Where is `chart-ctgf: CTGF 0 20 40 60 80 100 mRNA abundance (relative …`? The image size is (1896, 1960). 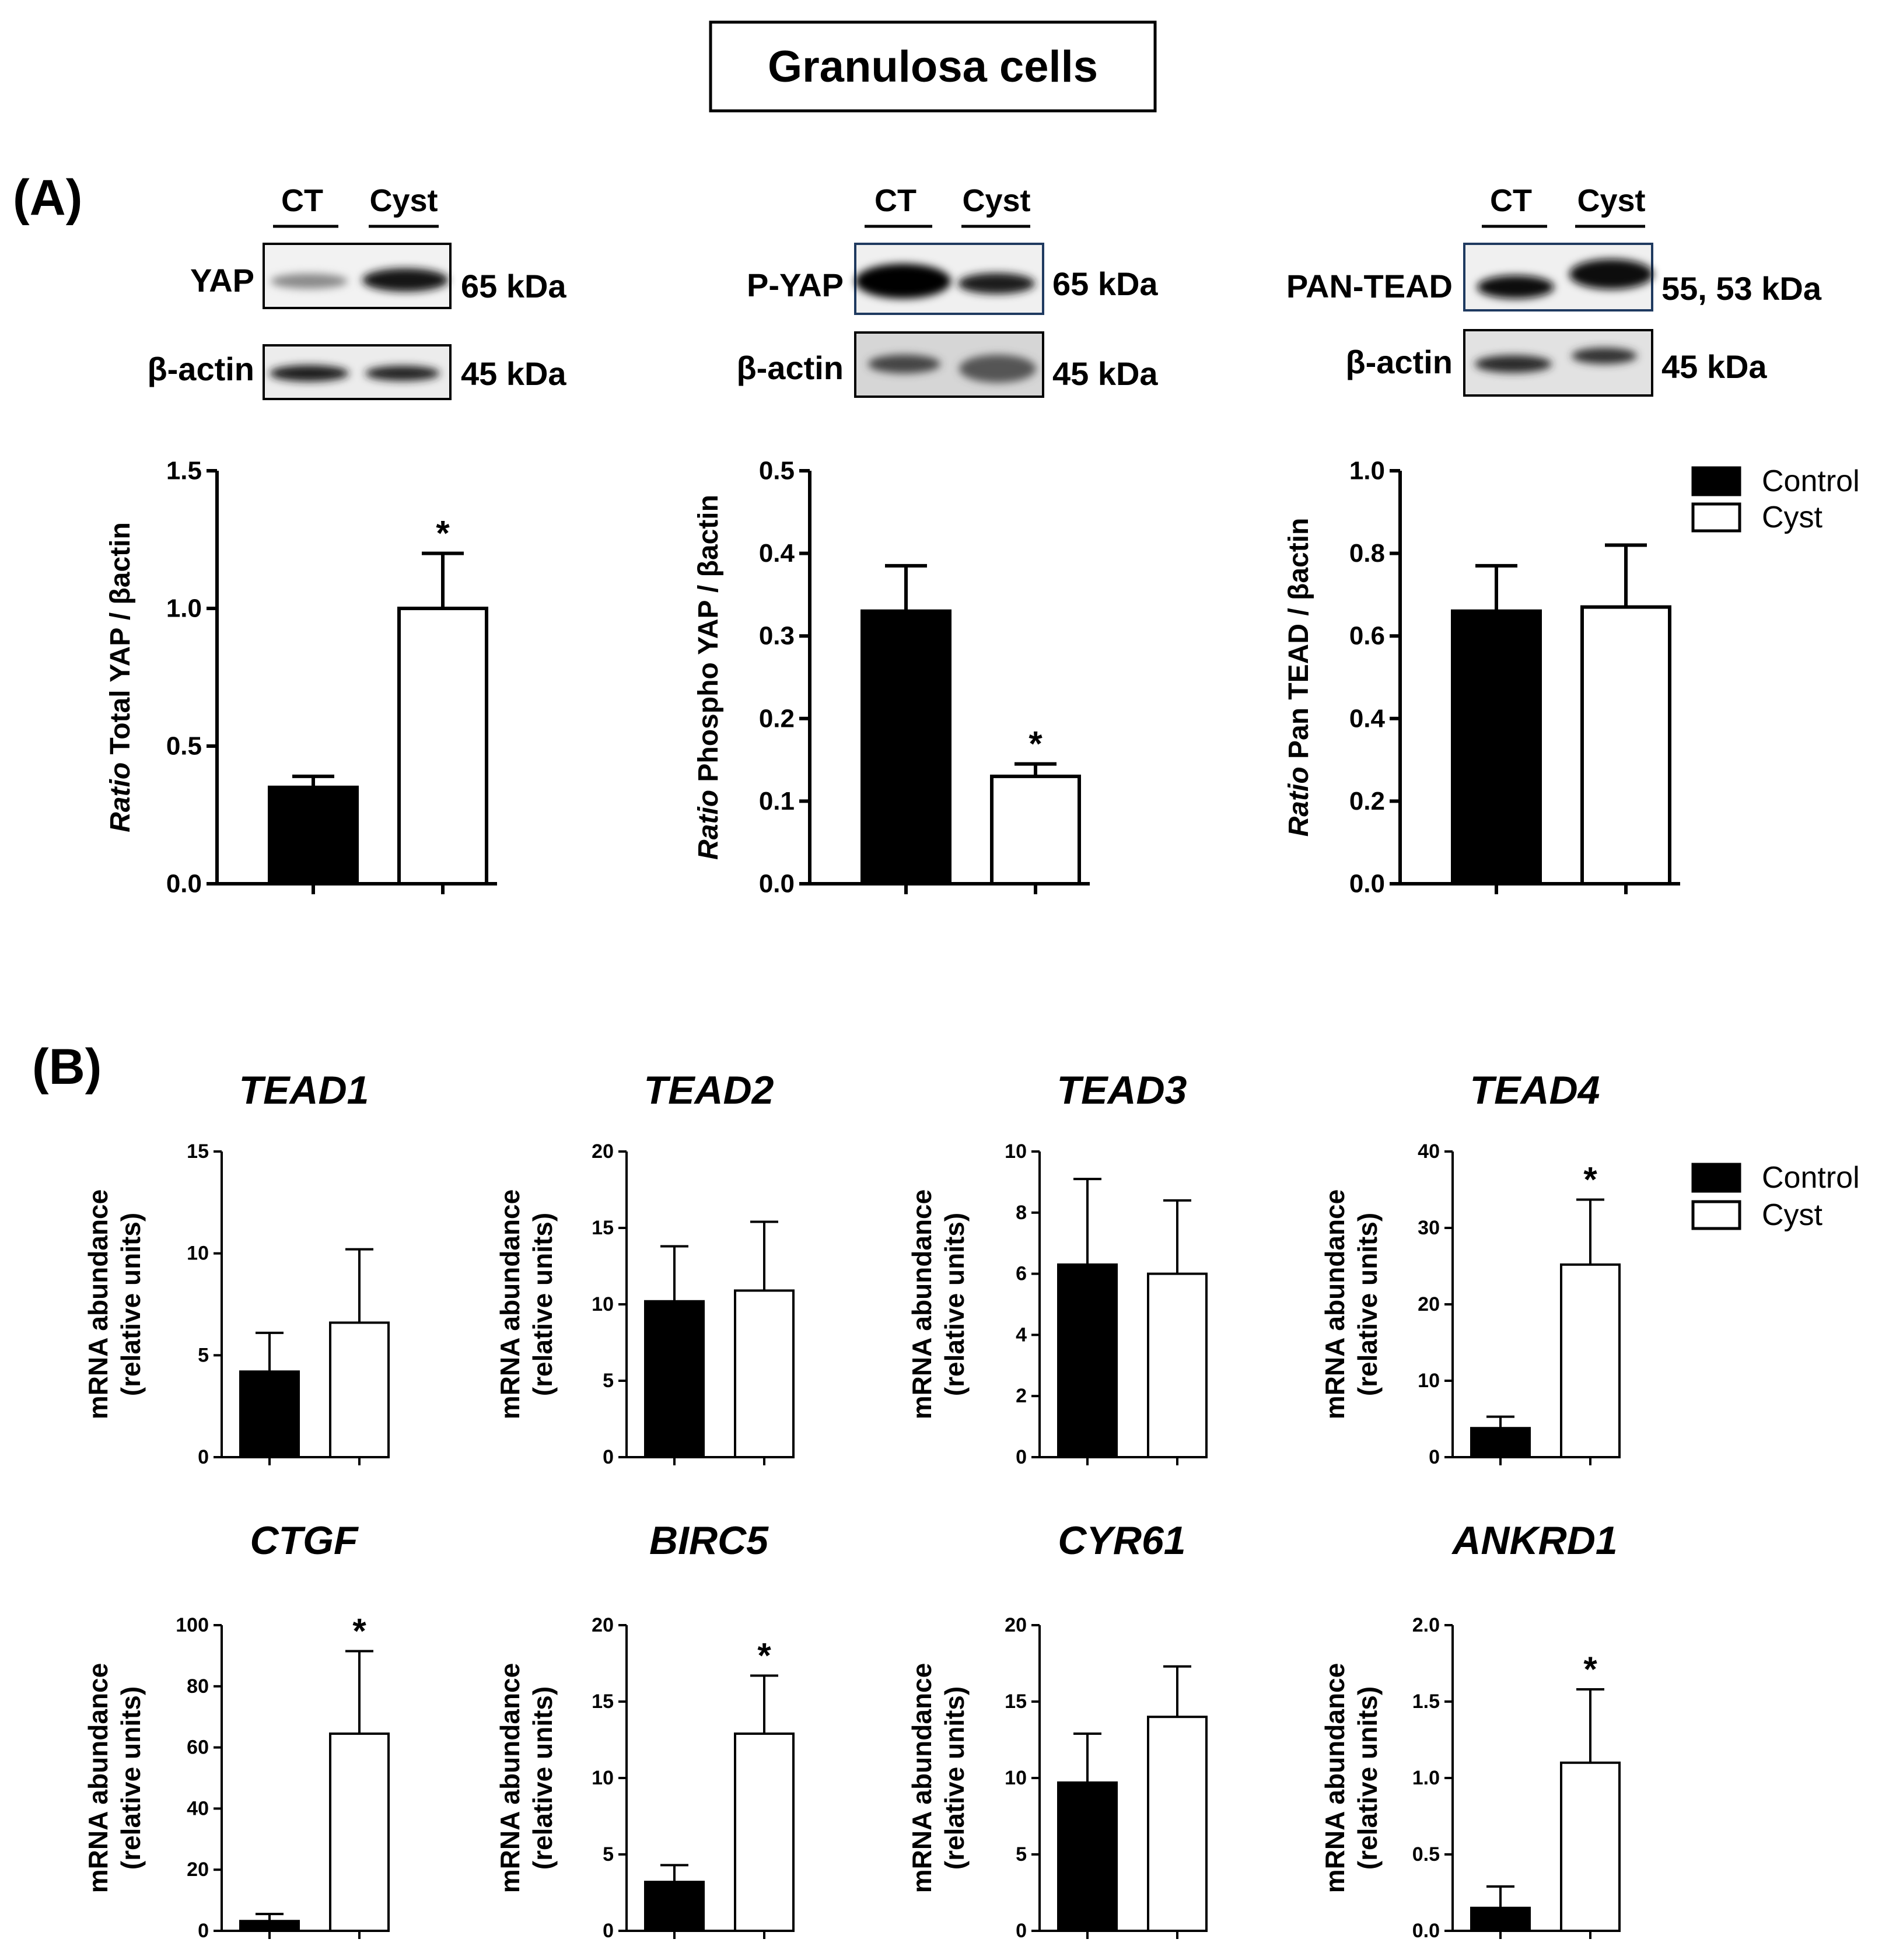
chart-ctgf: CTGF 0 20 40 60 80 100 mRNA abundance (relative … is located at coordinates (236, 1730).